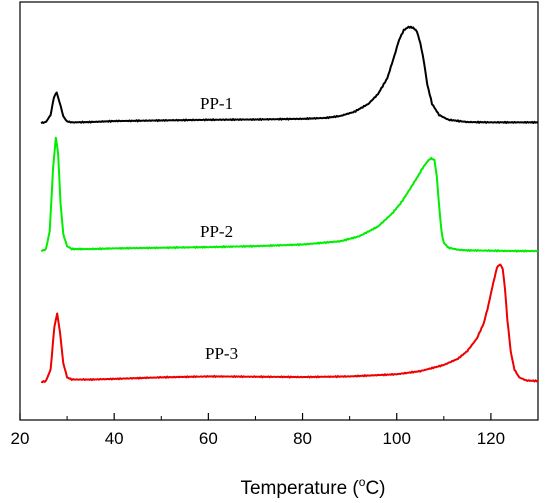  What do you see at coordinates (491, 438) in the screenshot?
I see `x-tick-label: 120` at bounding box center [491, 438].